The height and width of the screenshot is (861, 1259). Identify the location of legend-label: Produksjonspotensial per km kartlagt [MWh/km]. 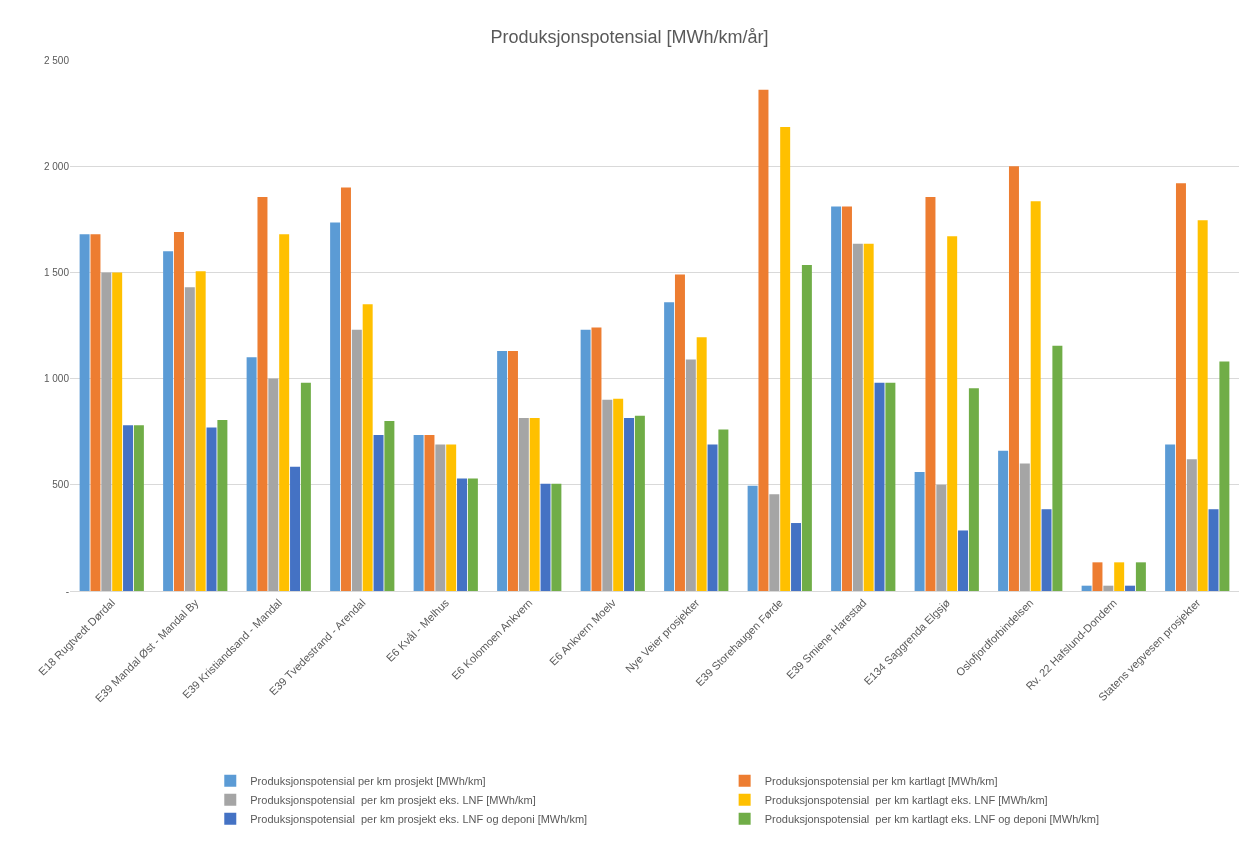
(881, 781).